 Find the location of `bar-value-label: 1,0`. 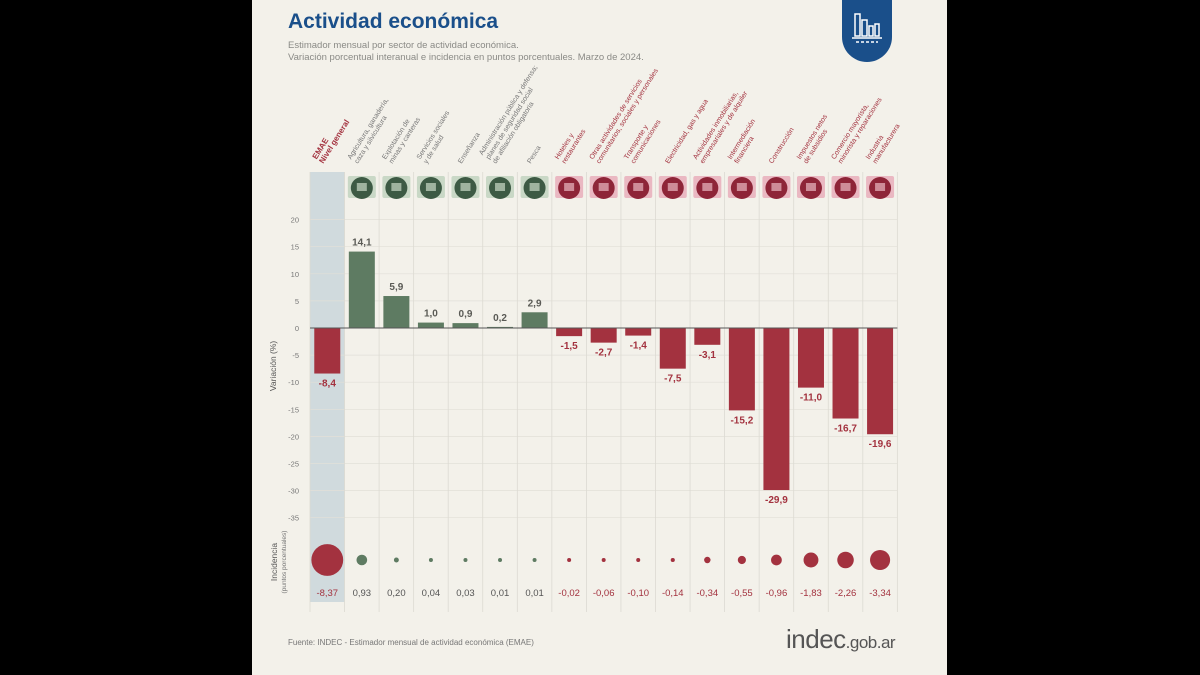

bar-value-label: 1,0 is located at coordinates (431, 314).